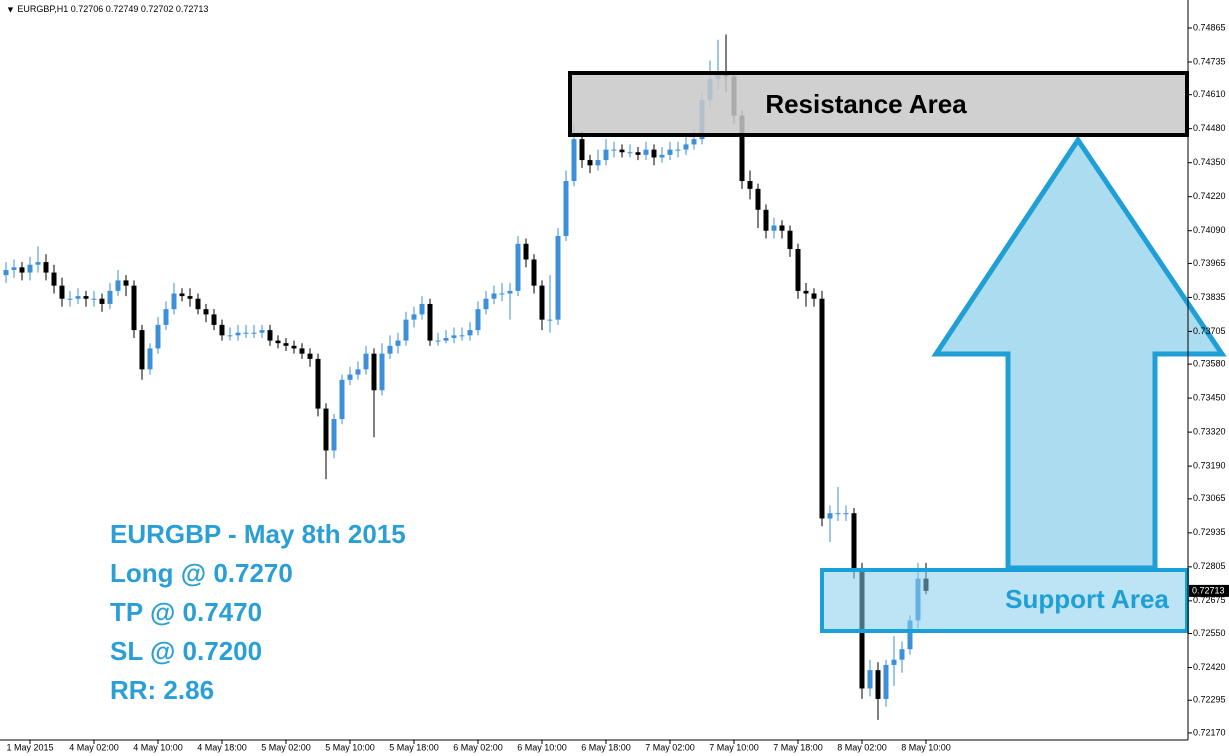 The height and width of the screenshot is (756, 1229). What do you see at coordinates (286, 747) in the screenshot?
I see `x-tick-label: 5 May 02:00` at bounding box center [286, 747].